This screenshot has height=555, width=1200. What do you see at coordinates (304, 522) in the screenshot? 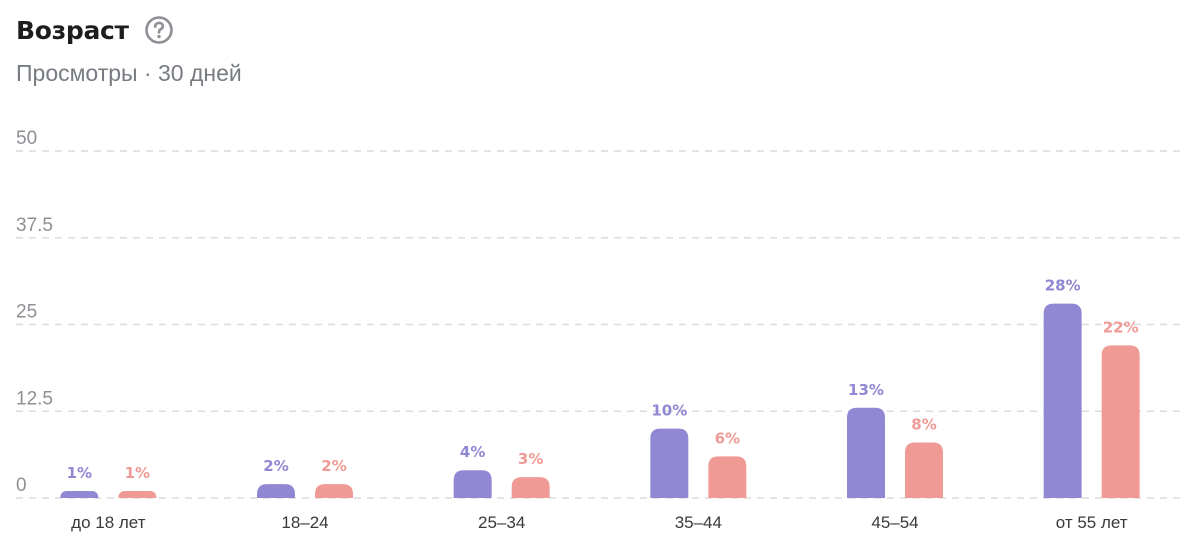
I see `x-tick-label: 18–24` at bounding box center [304, 522].